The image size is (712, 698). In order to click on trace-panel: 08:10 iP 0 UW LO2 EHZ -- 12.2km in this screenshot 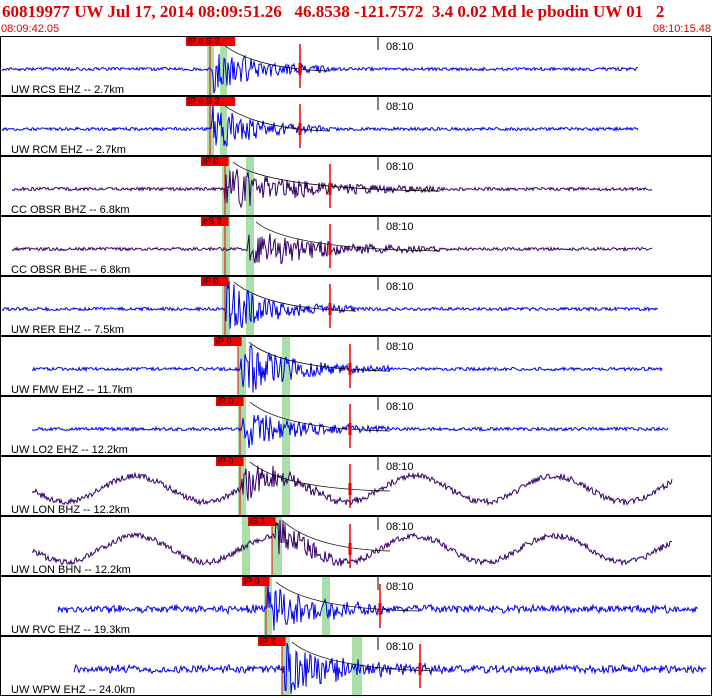, I will do `click(356, 426)`.